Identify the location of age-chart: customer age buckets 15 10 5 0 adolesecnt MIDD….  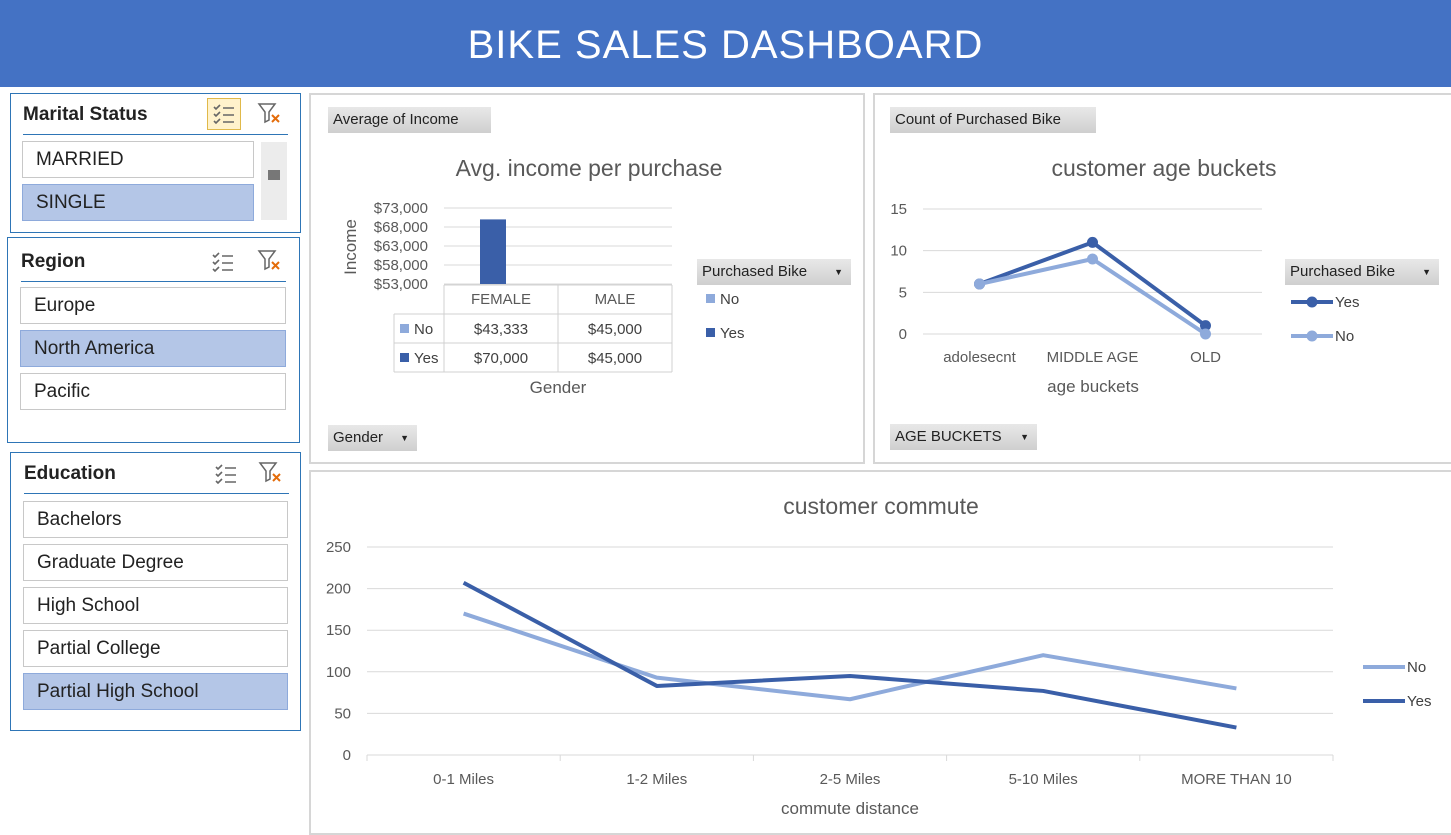
(1124, 275).